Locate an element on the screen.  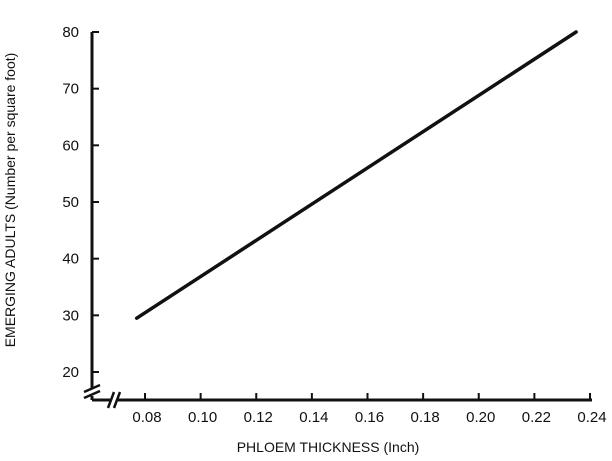
y-tick-label: 40 is located at coordinates (70, 259).